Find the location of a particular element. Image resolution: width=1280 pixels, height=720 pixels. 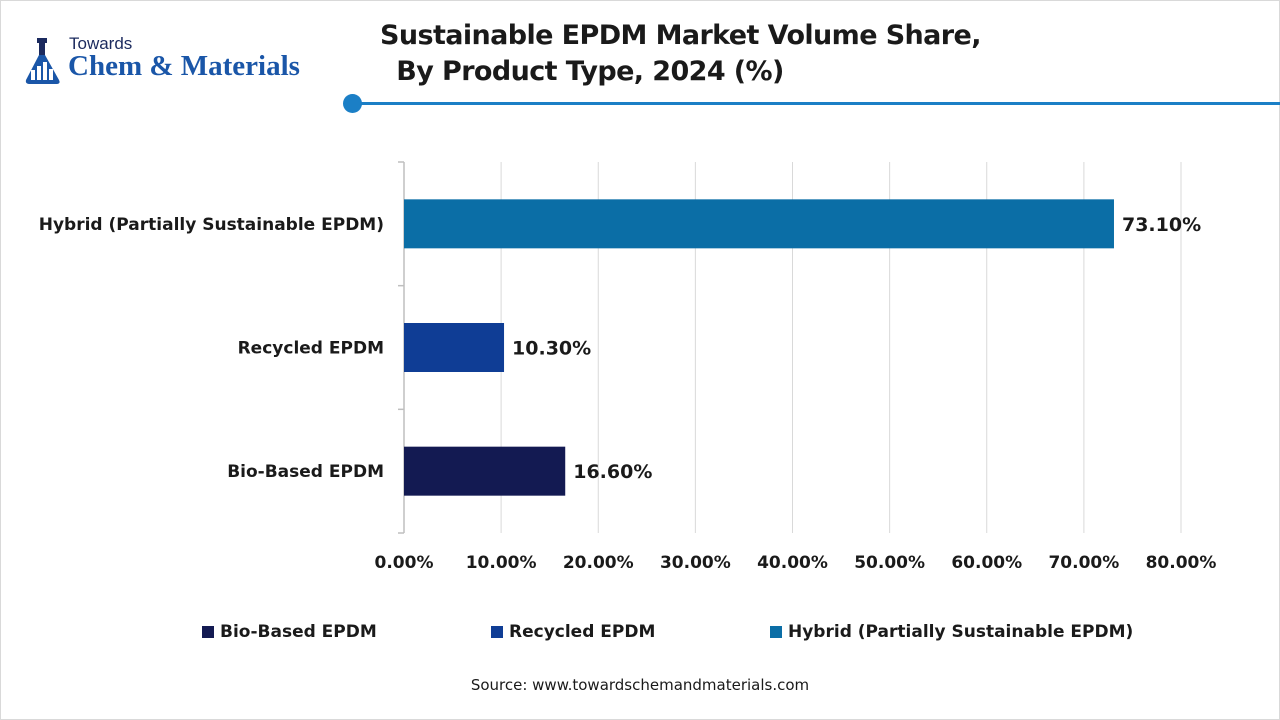

x-tick-label-6: 60.00% is located at coordinates (986, 563).